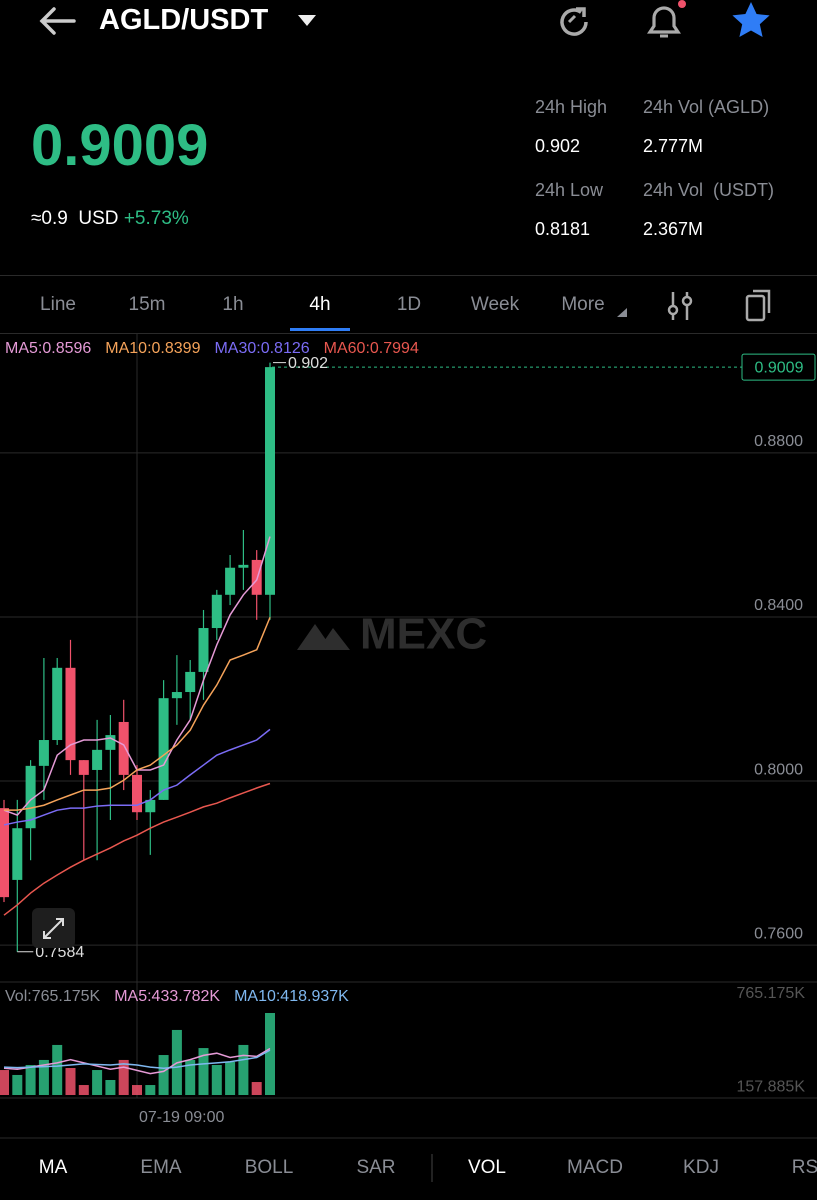  I want to click on indicator-tab: VOL, so click(487, 1167).